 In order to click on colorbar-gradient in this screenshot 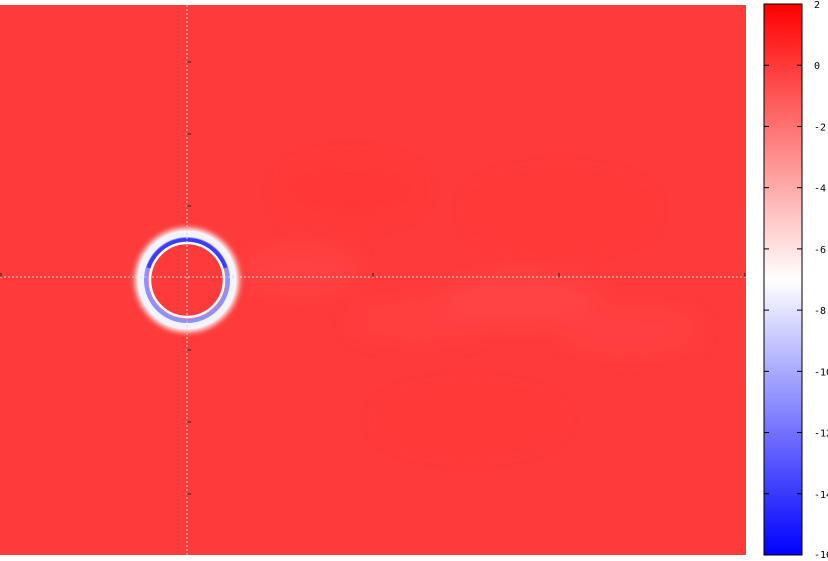, I will do `click(783, 279)`.